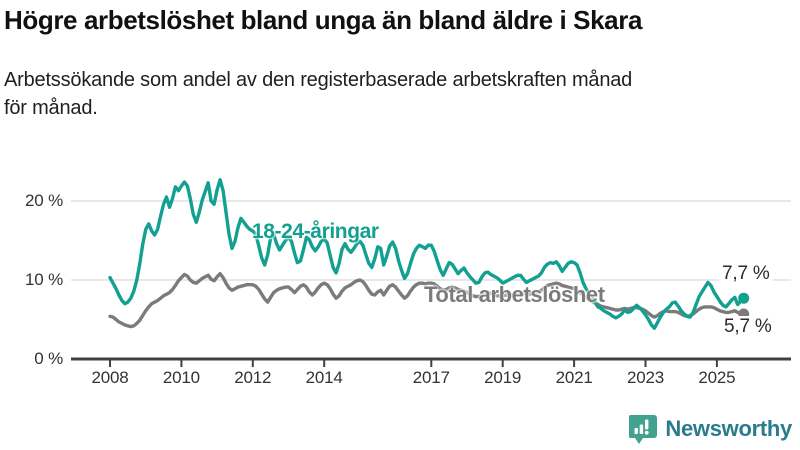 This screenshot has width=800, height=450. I want to click on x-axis-label: 2021, so click(574, 377).